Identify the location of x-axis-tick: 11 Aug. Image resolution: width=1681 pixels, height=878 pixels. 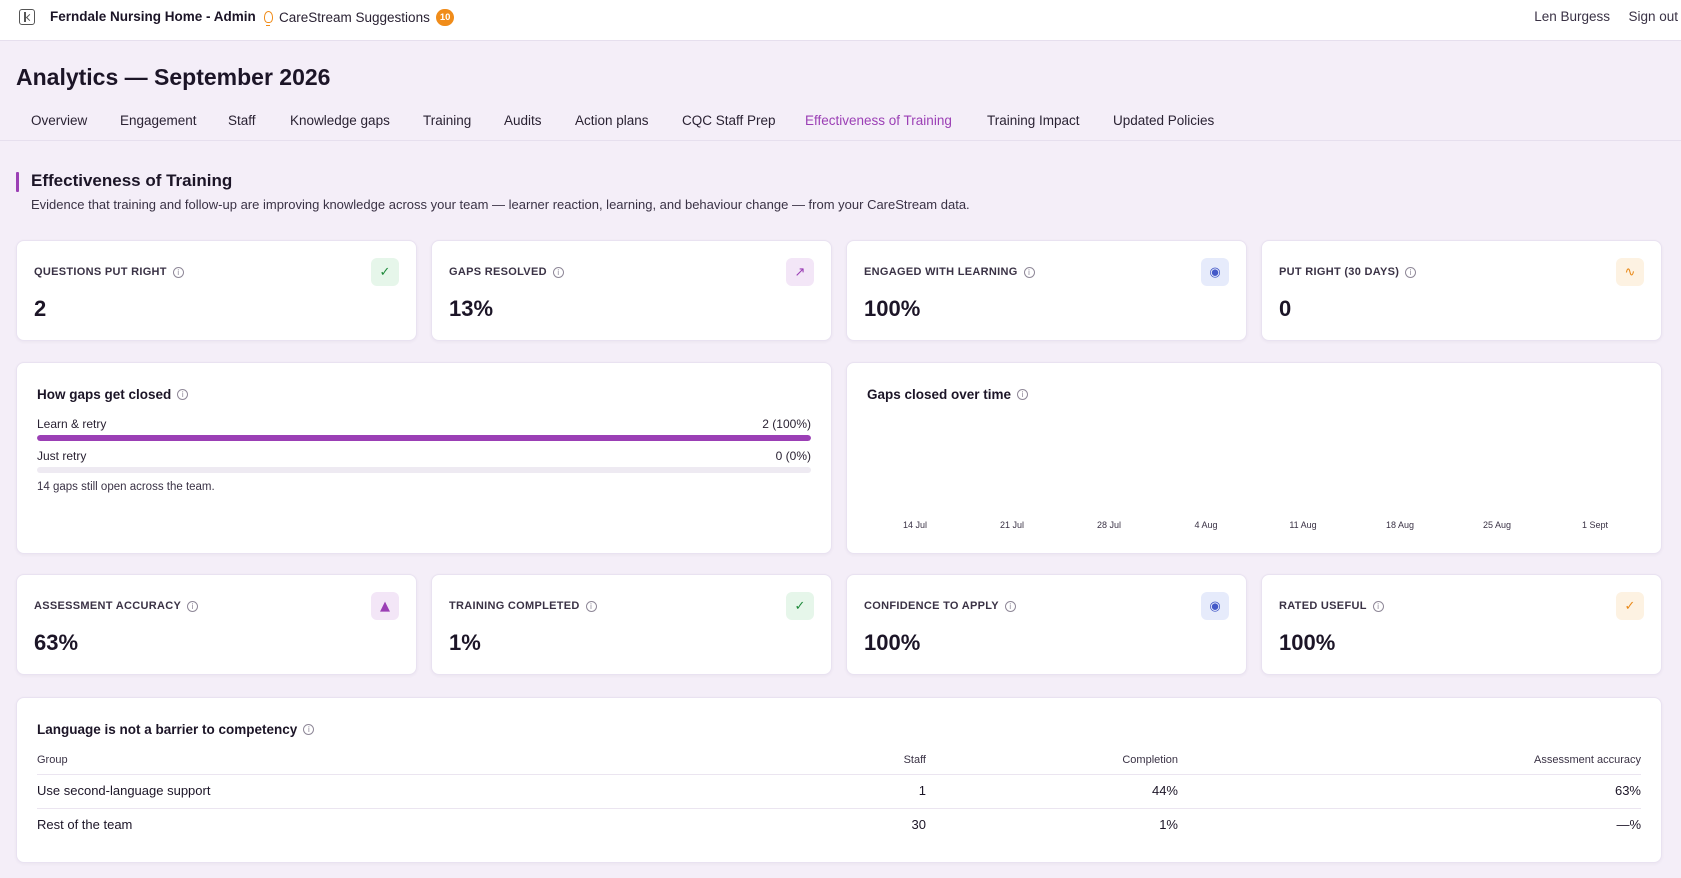
(1303, 525).